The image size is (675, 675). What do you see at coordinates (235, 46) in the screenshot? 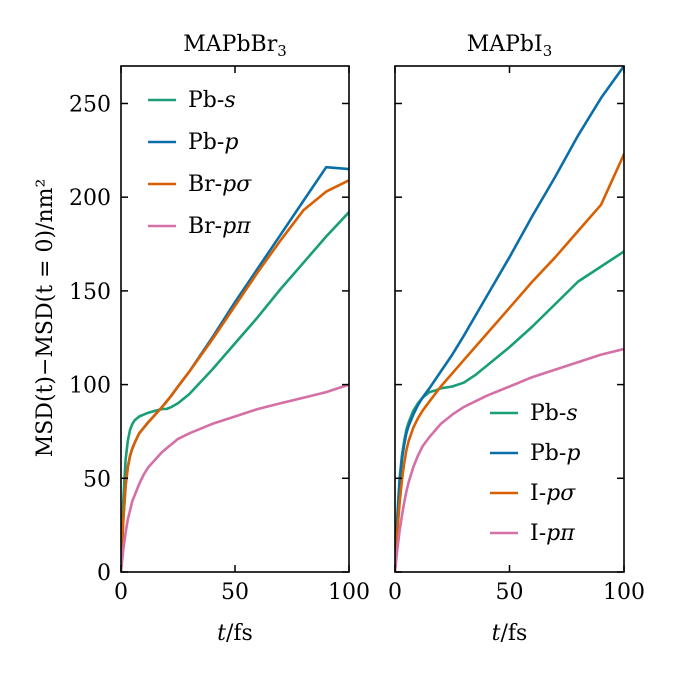
I see `panel-title: MAPbBr3` at bounding box center [235, 46].